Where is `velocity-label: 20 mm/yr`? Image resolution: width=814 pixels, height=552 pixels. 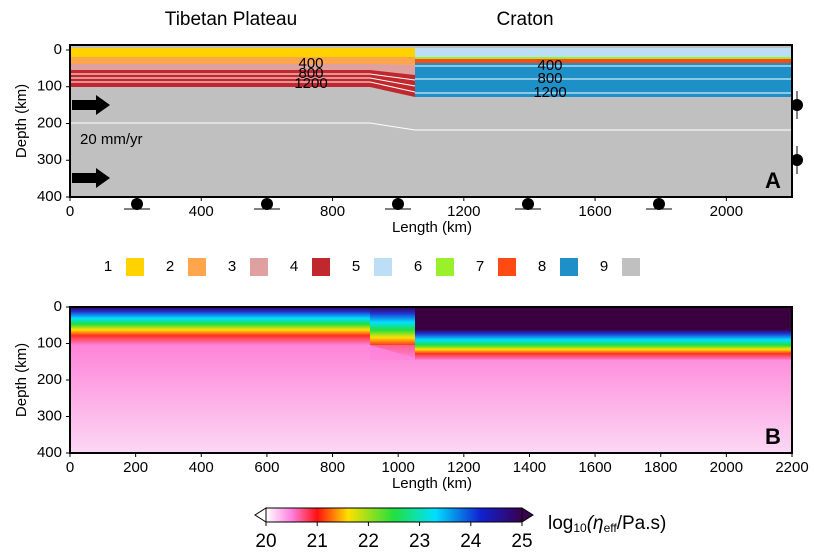
velocity-label: 20 mm/yr is located at coordinates (111, 139).